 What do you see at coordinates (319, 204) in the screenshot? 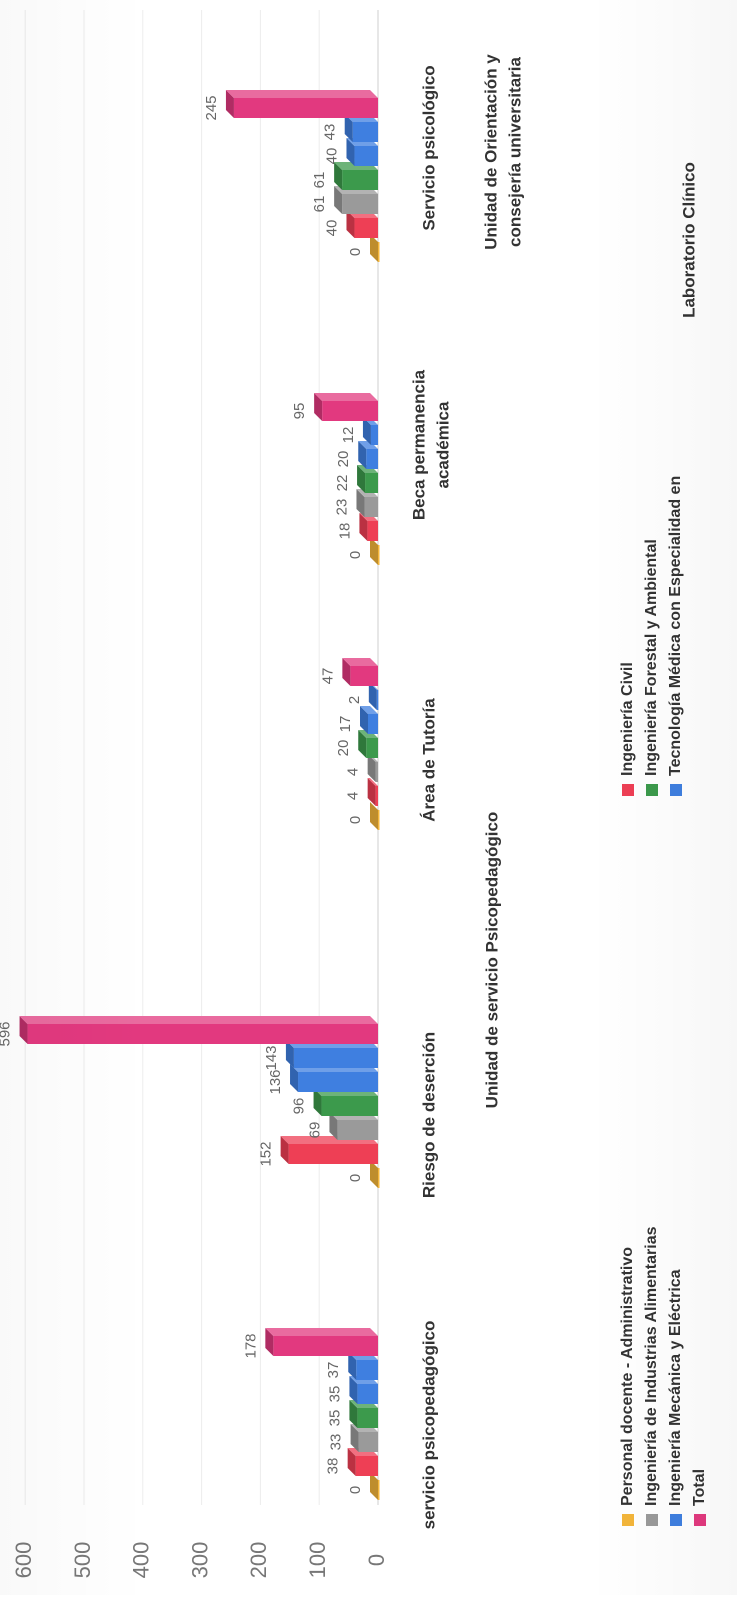
I see `data-label: 61` at bounding box center [319, 204].